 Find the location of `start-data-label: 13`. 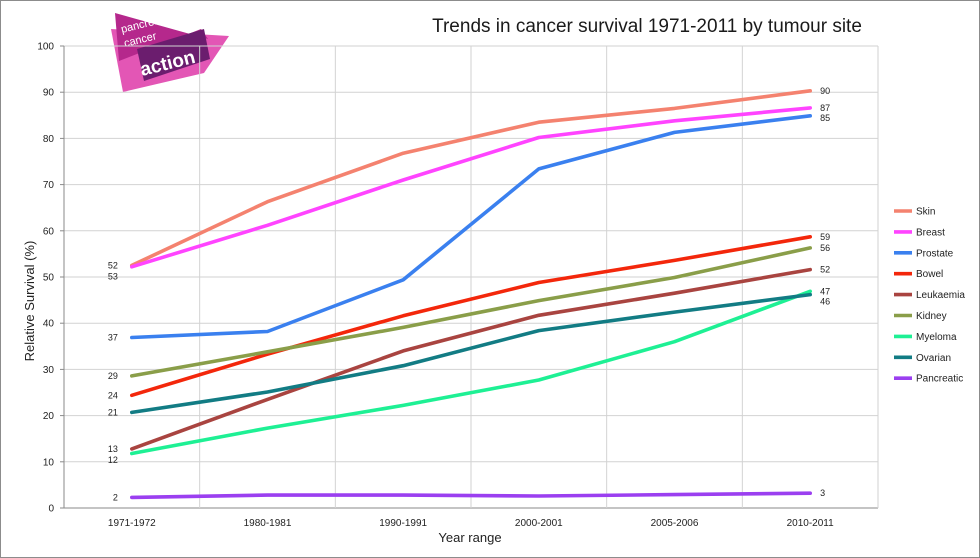

start-data-label: 13 is located at coordinates (113, 449).